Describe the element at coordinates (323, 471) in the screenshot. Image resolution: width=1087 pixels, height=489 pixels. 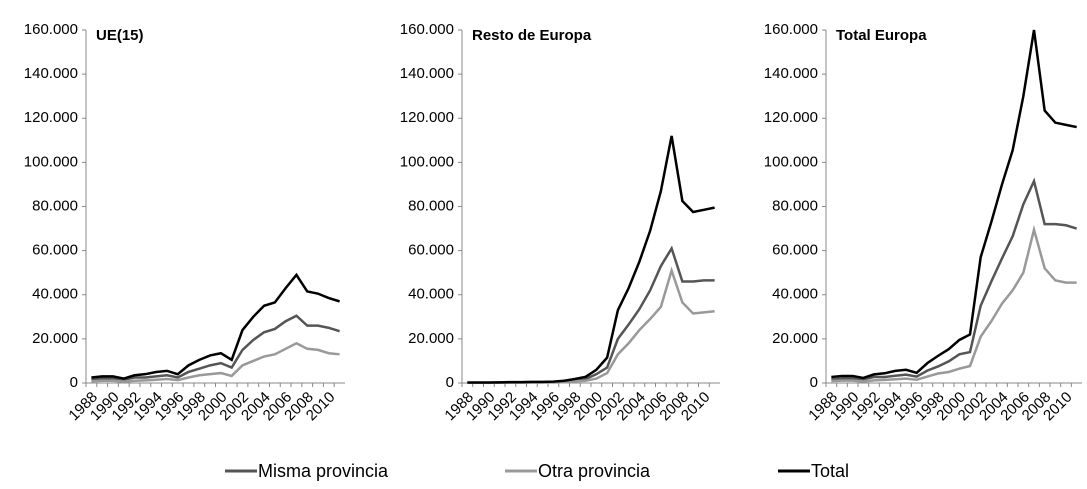
I see `legend-label: Misma provincia` at that location.